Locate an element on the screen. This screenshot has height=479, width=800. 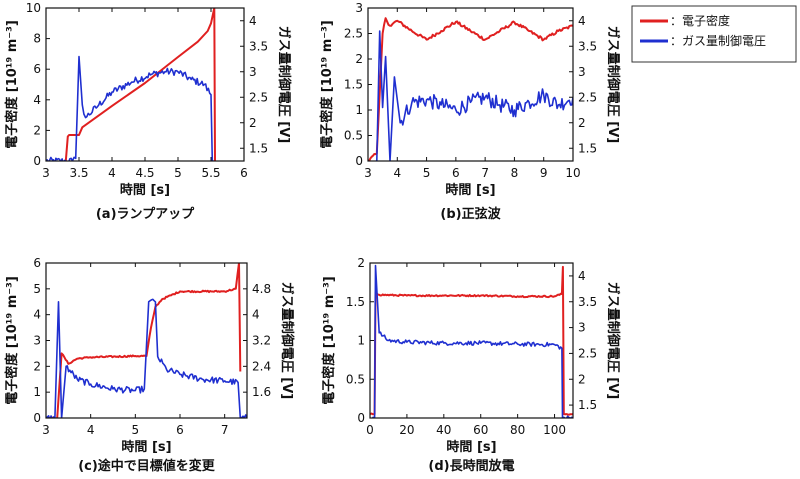
y-tick-label: 10 is located at coordinates (33, 8).